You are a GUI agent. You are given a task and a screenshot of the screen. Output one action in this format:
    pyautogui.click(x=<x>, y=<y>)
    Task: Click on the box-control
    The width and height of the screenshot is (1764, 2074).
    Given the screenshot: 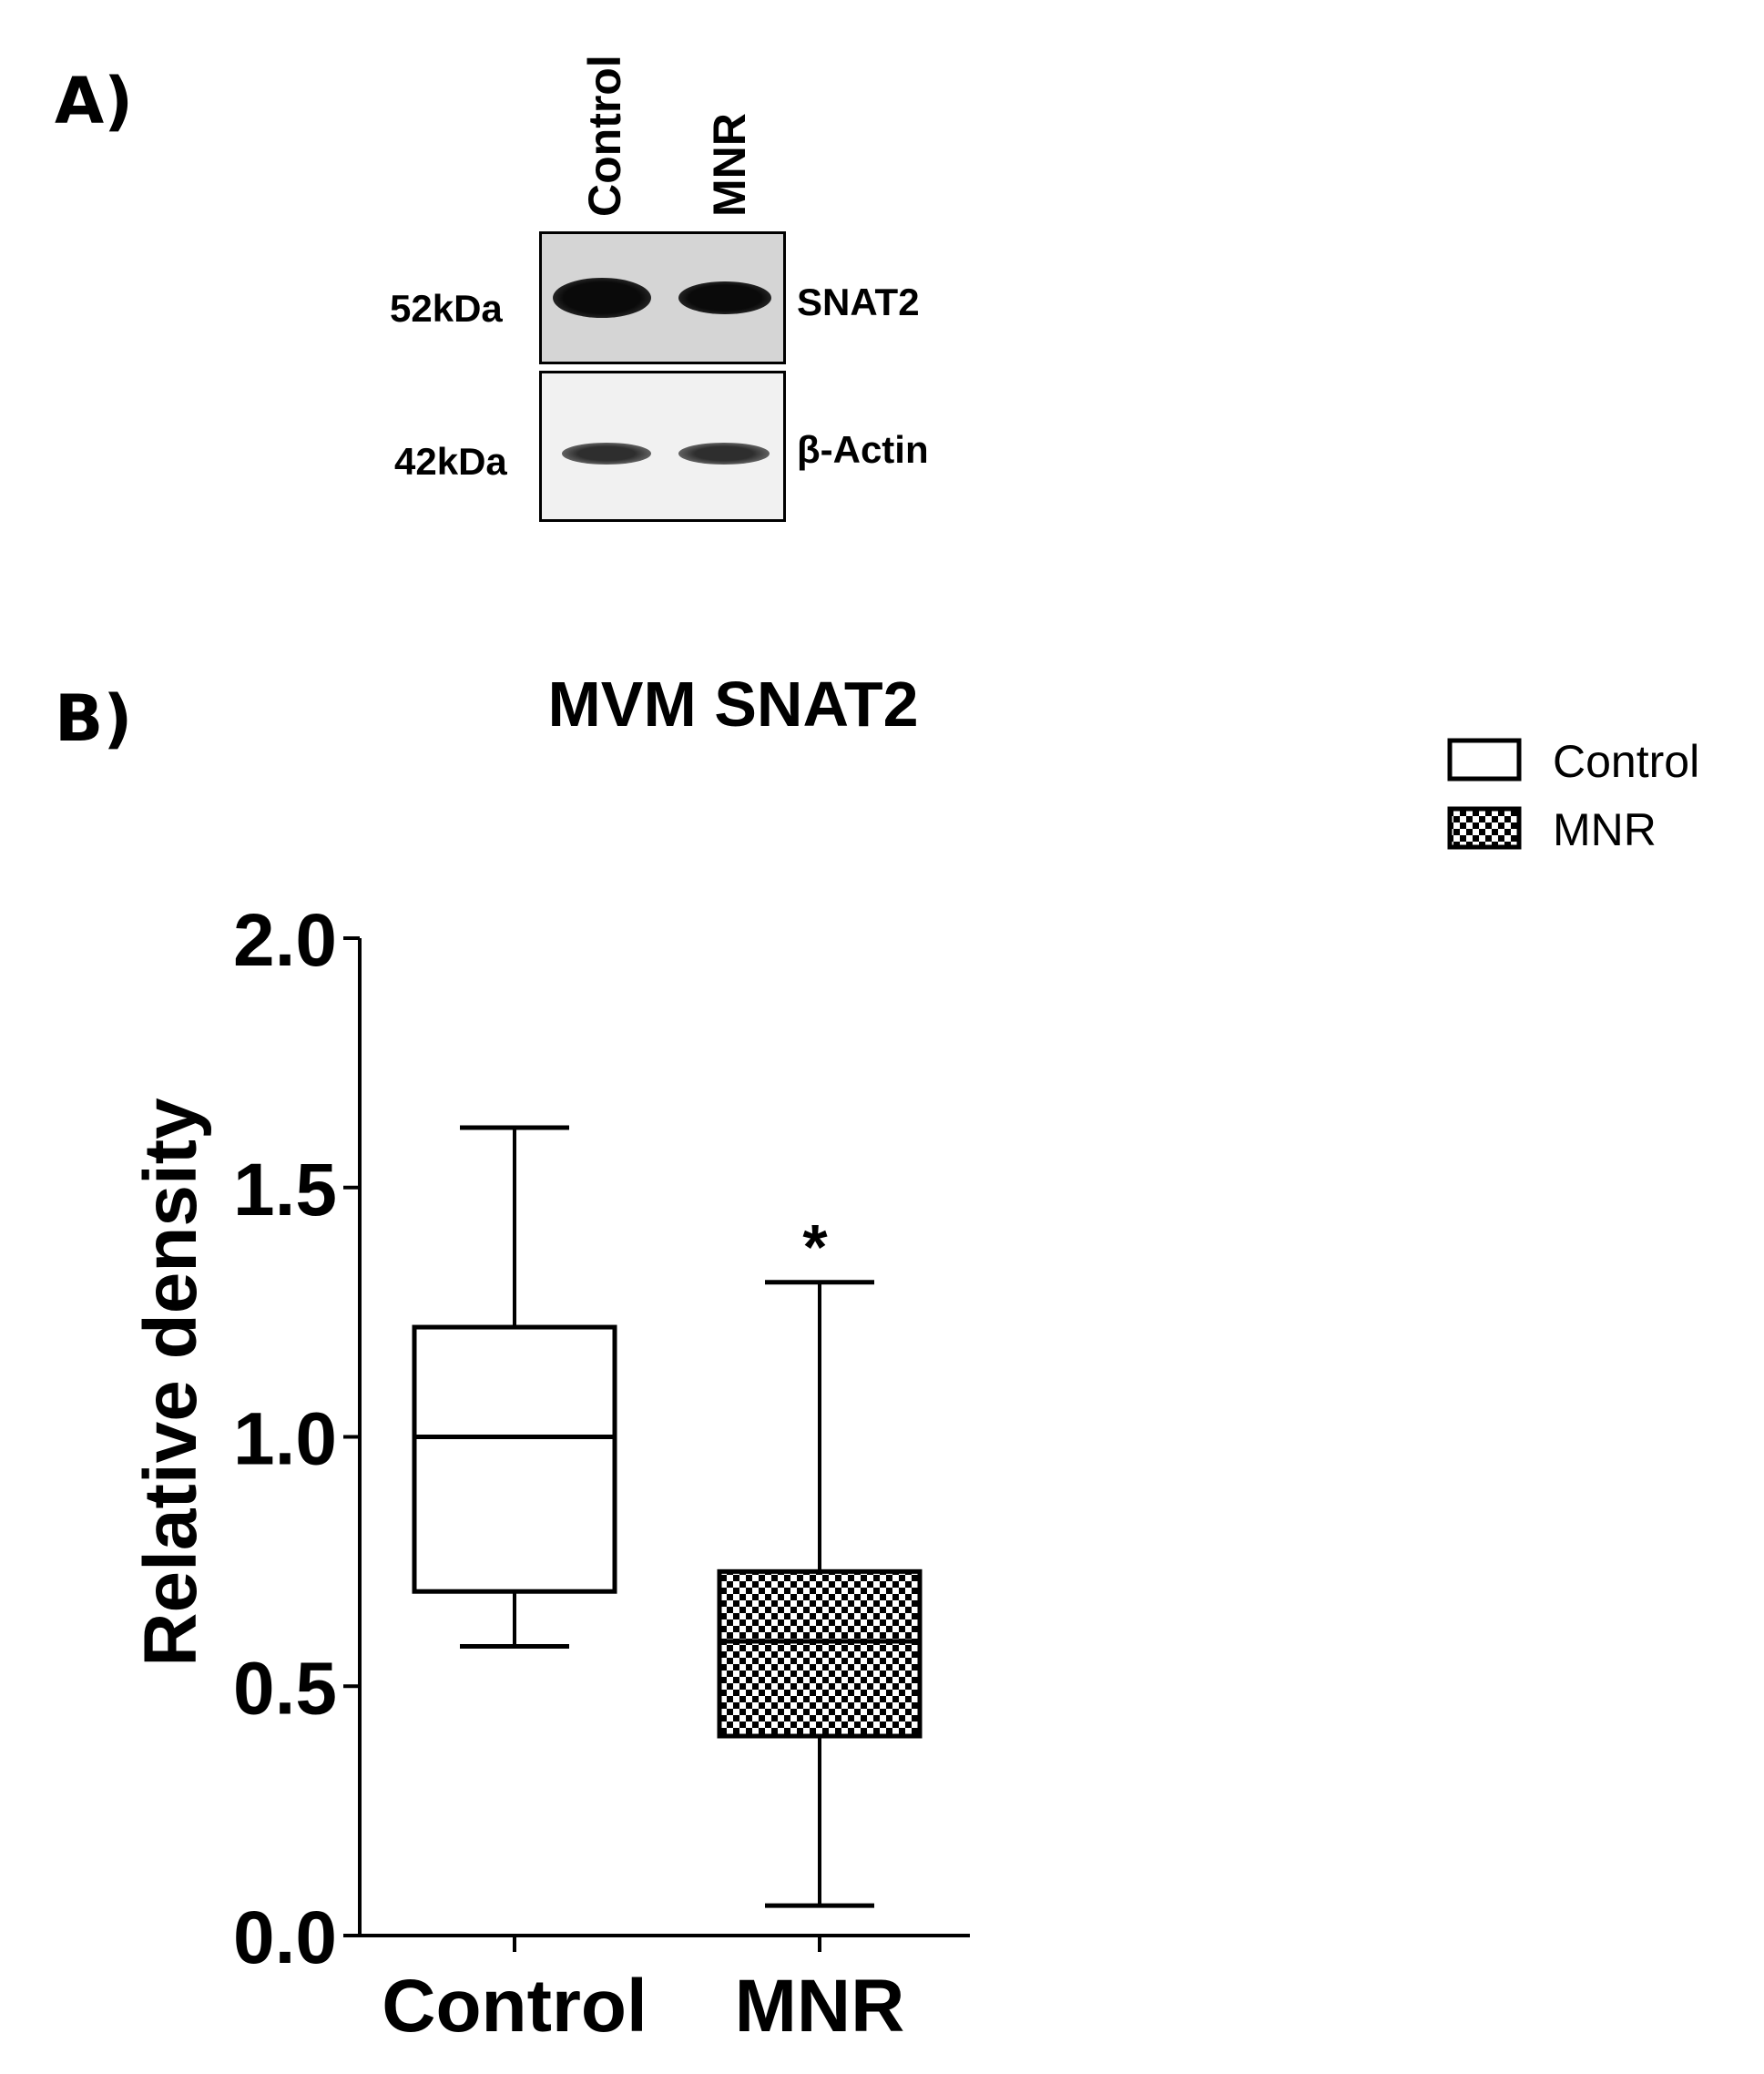 What is the action you would take?
    pyautogui.click(x=514, y=1387)
    